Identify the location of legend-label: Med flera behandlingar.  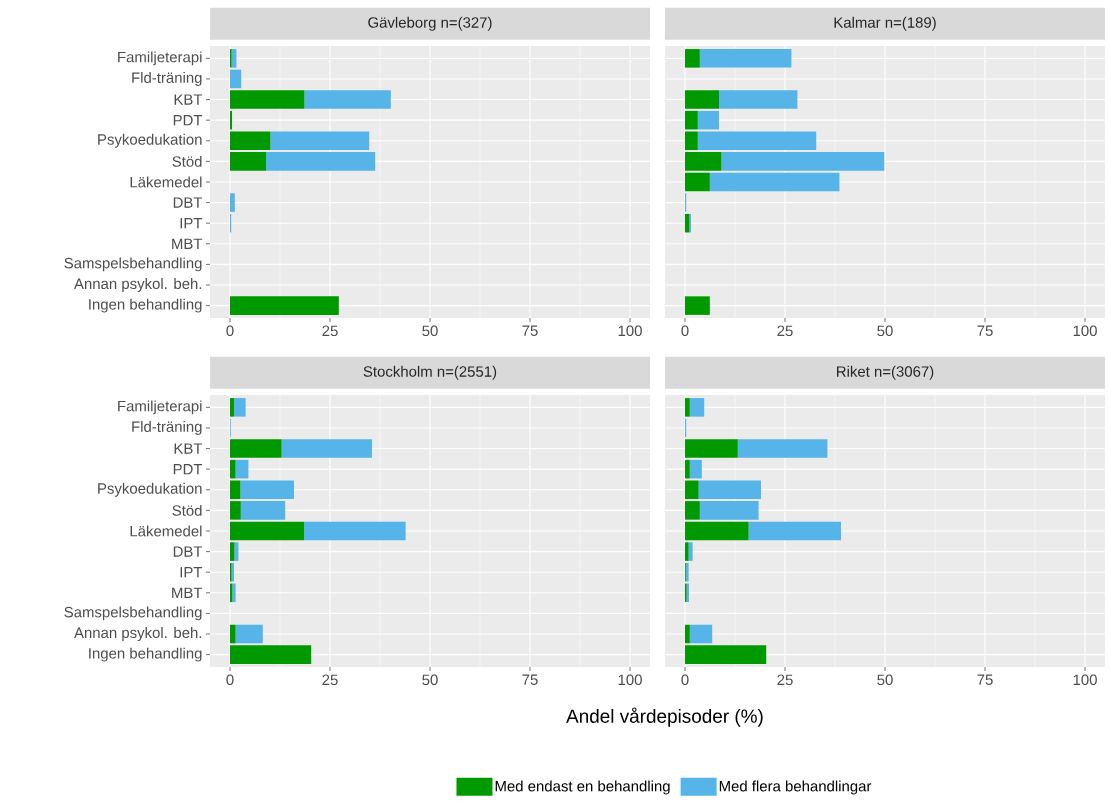
(795, 787).